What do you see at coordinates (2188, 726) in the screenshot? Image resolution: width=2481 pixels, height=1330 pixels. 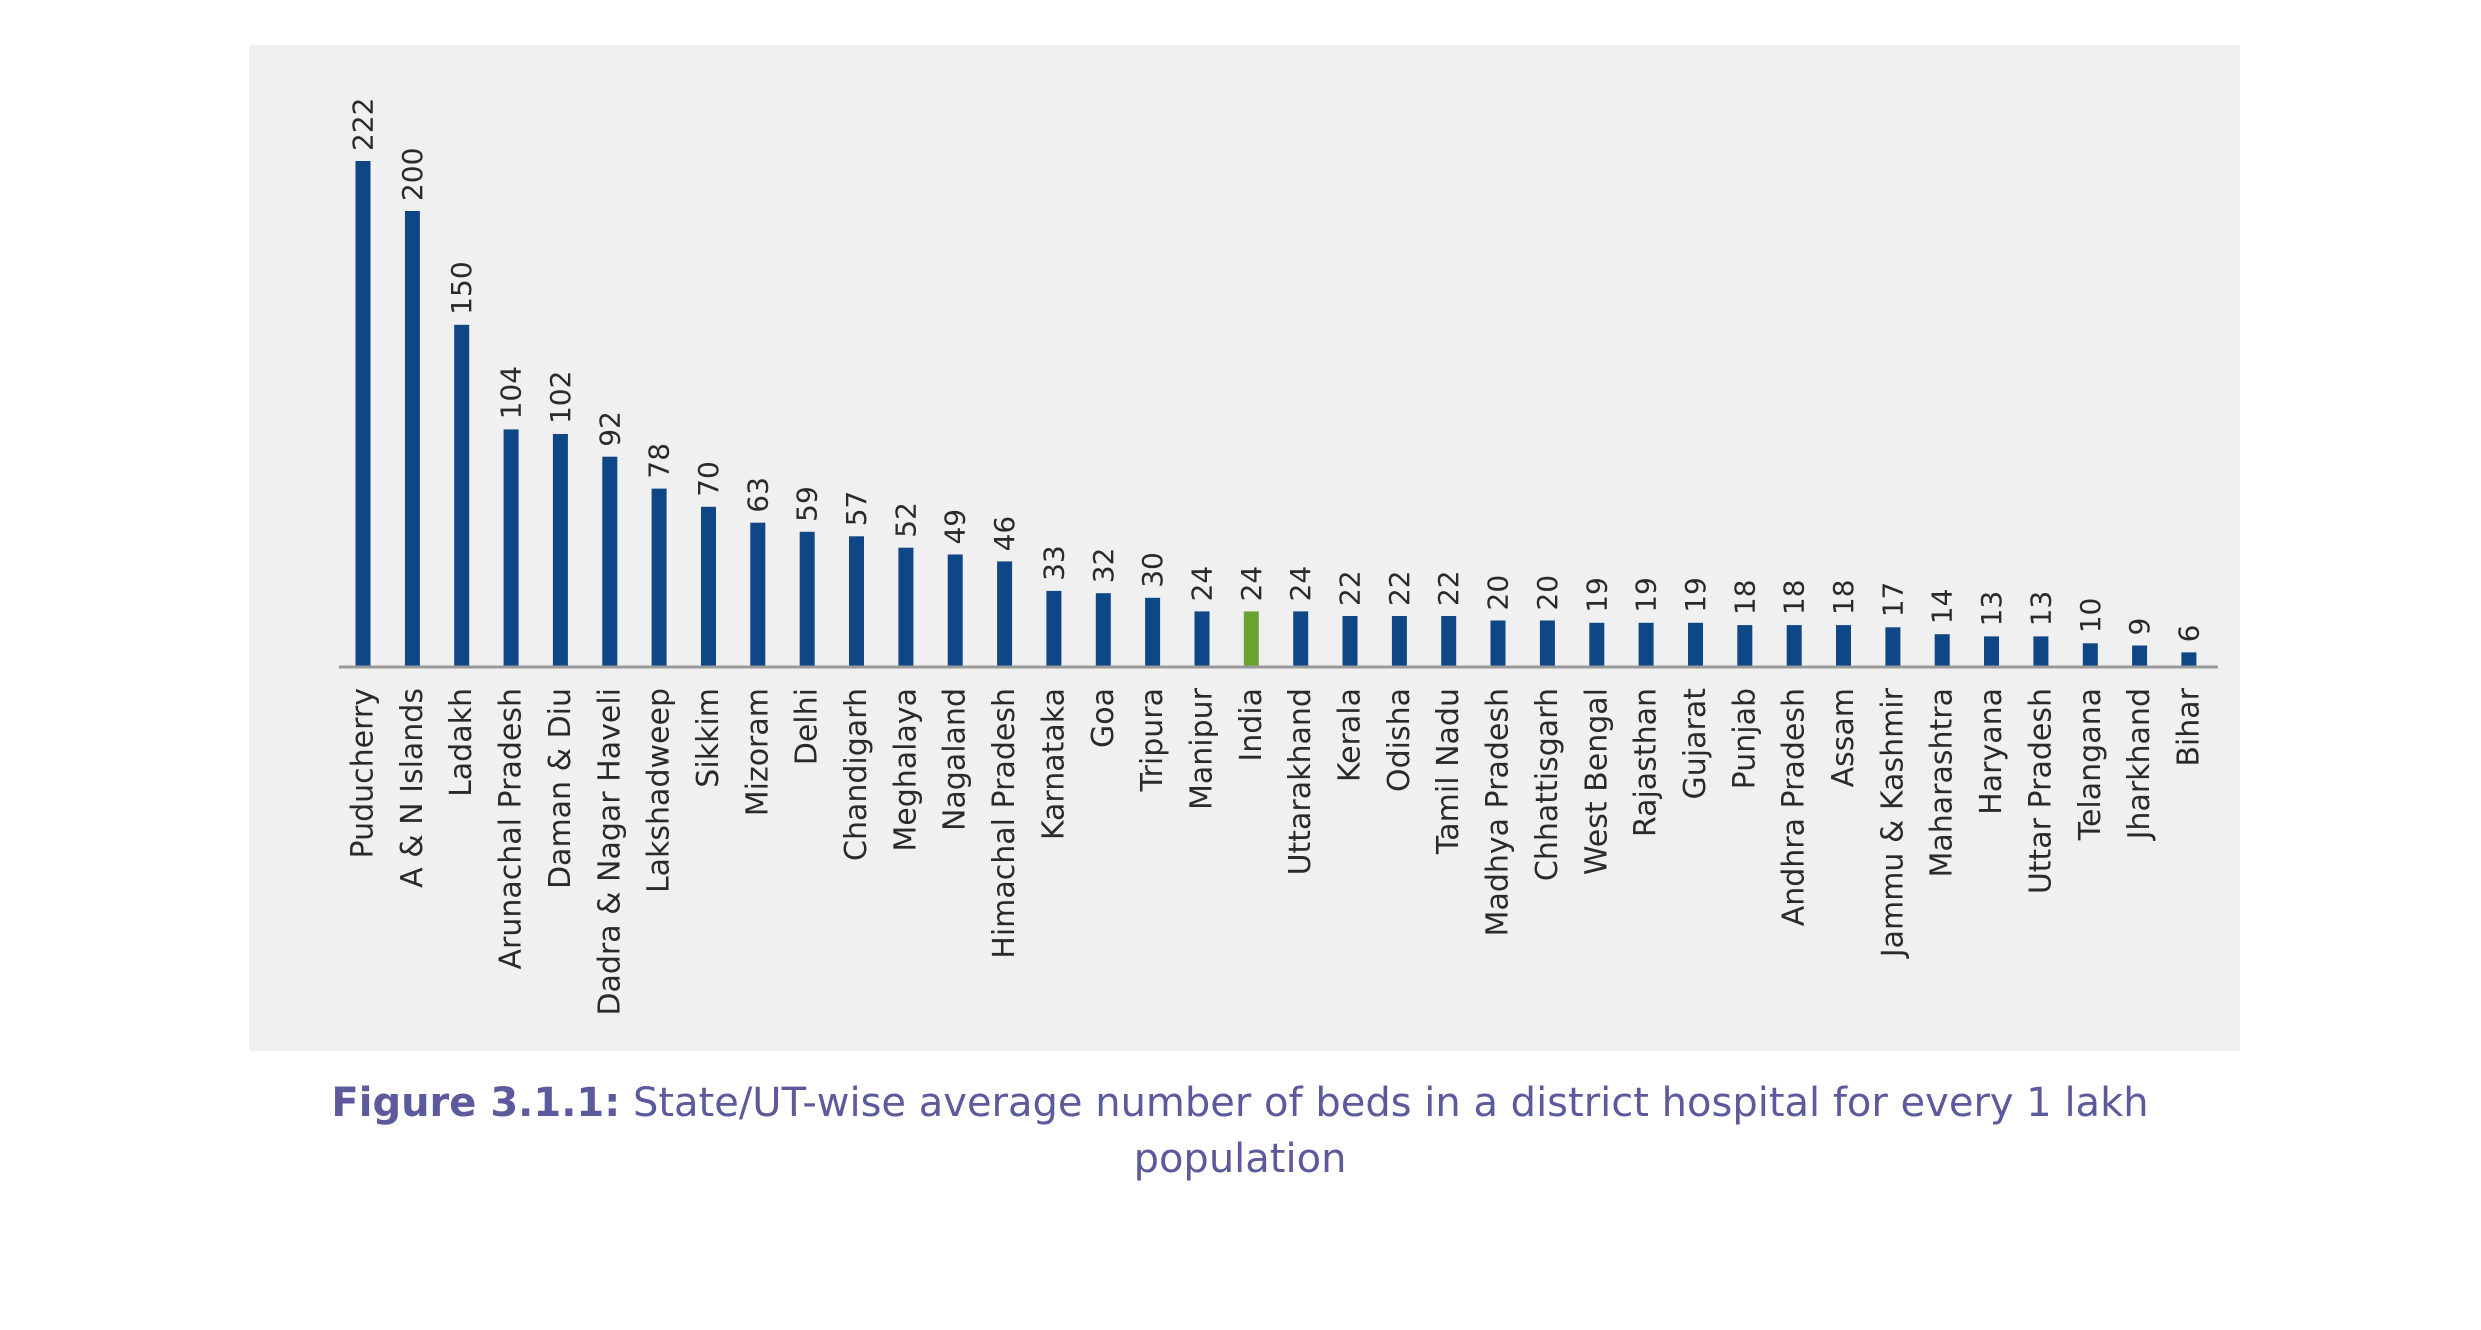 I see `category-label-37: Bihar` at bounding box center [2188, 726].